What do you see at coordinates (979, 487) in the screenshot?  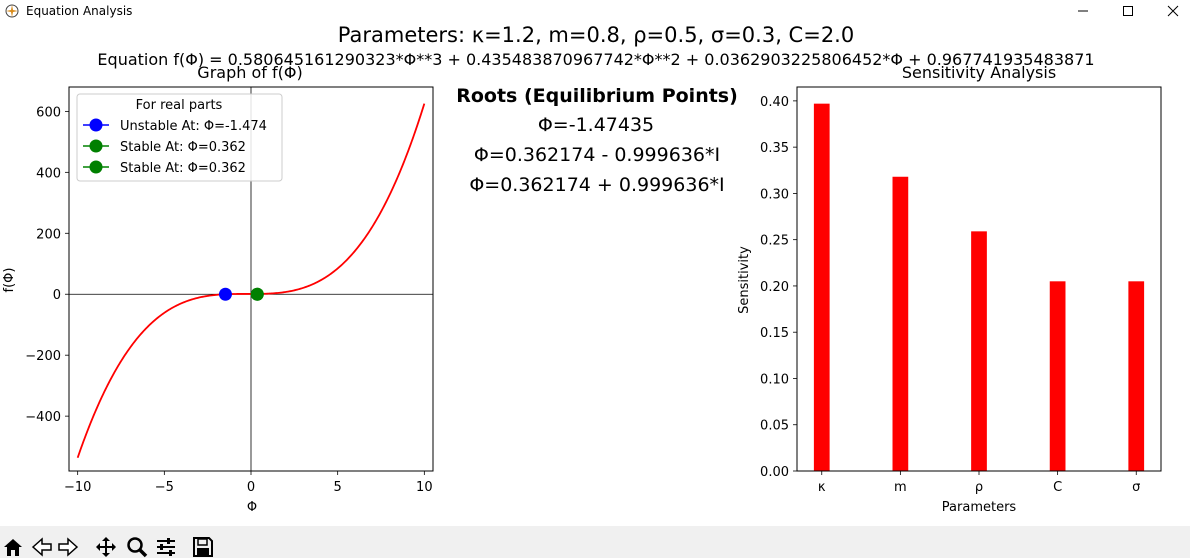 I see `right-xtick-label: ρ` at bounding box center [979, 487].